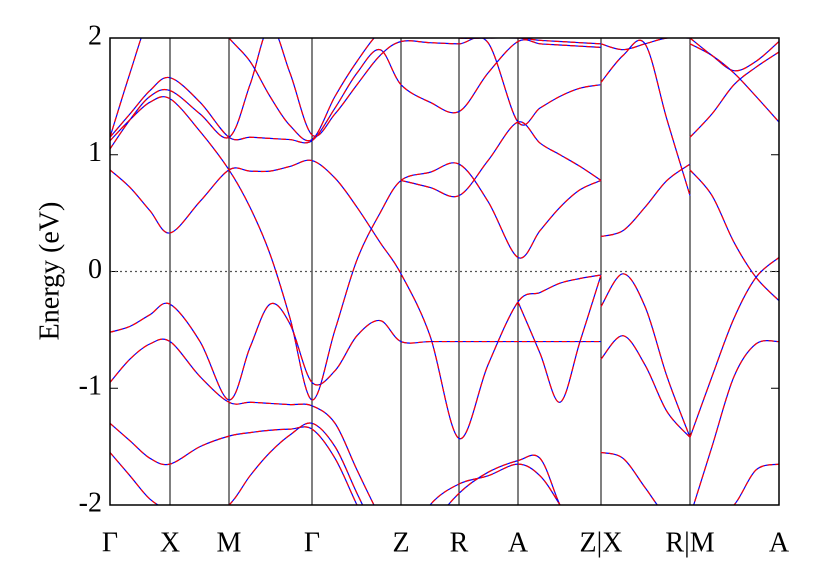  I want to click on y-tick-label: 0, so click(95, 269).